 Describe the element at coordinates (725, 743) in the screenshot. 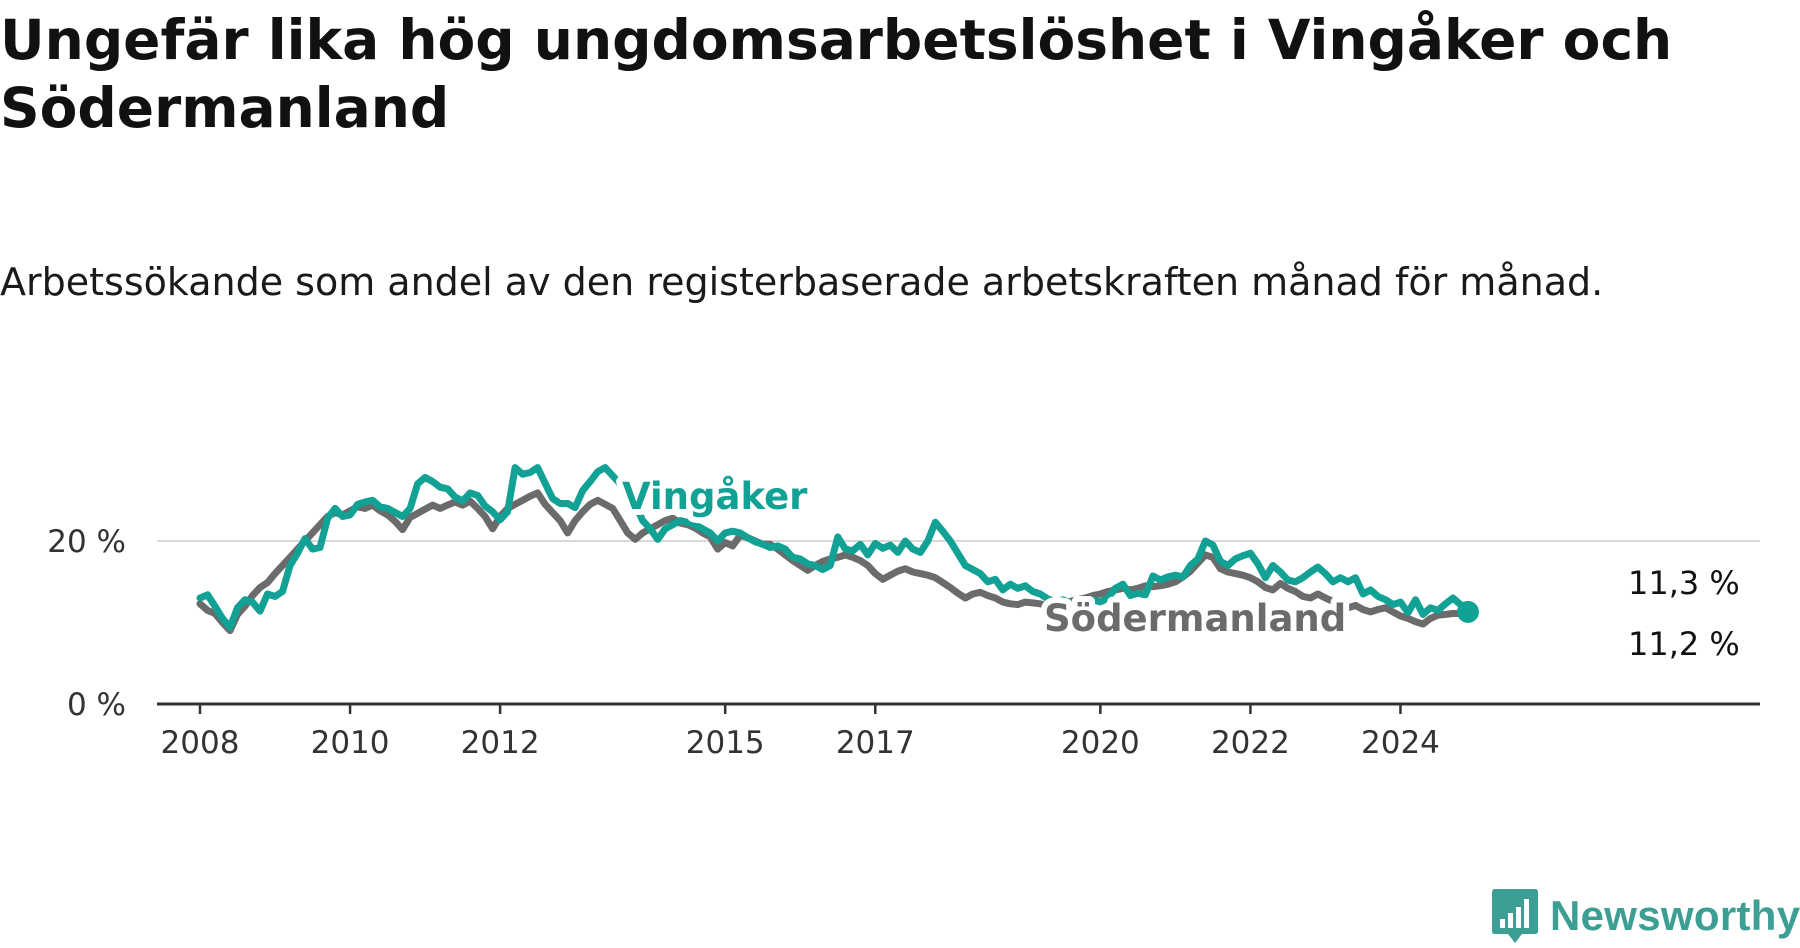

I see `x-tick-label: 2015` at that location.